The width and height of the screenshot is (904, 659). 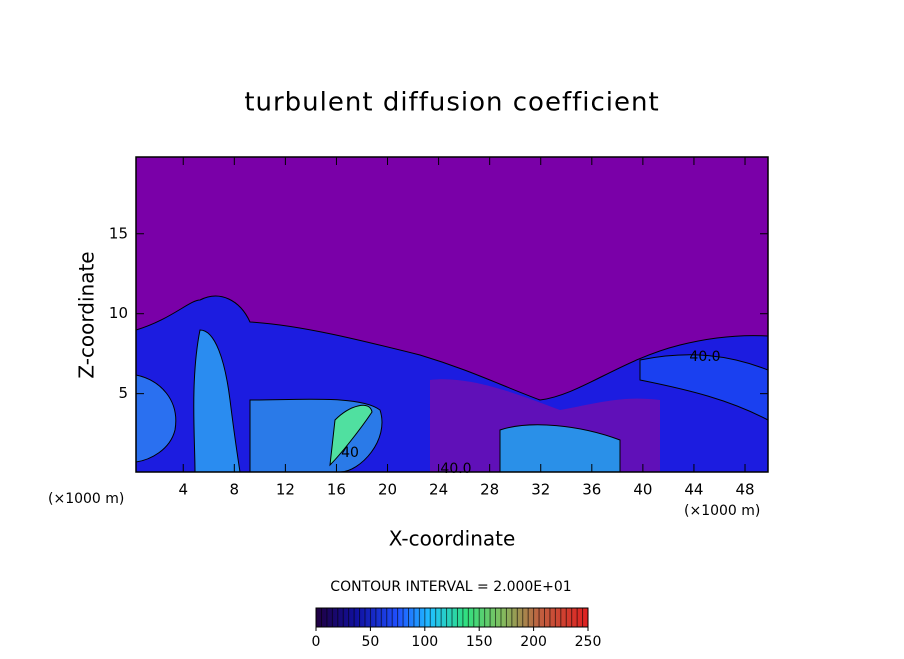 What do you see at coordinates (370, 642) in the screenshot?
I see `colorbar-tick-label: 50` at bounding box center [370, 642].